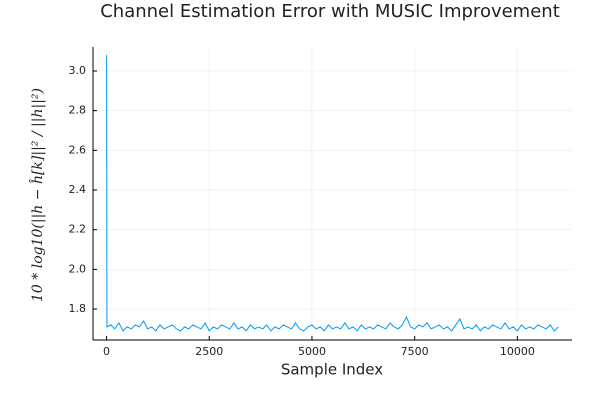 The height and width of the screenshot is (400, 600). What do you see at coordinates (415, 351) in the screenshot?
I see `x-tick-label: 7500` at bounding box center [415, 351].